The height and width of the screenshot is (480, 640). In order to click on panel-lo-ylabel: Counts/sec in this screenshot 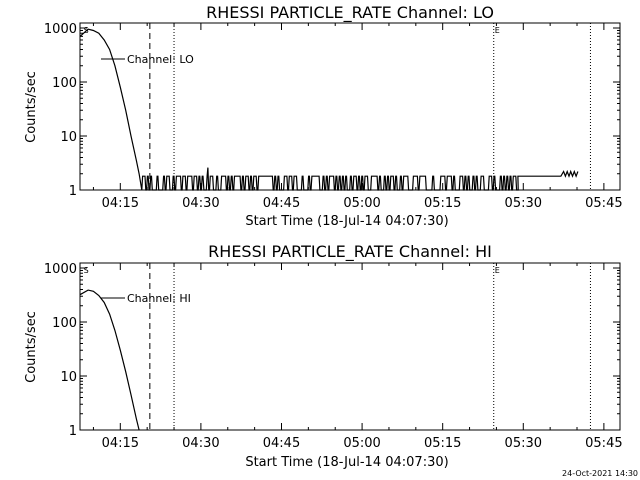, I will do `click(31, 107)`.